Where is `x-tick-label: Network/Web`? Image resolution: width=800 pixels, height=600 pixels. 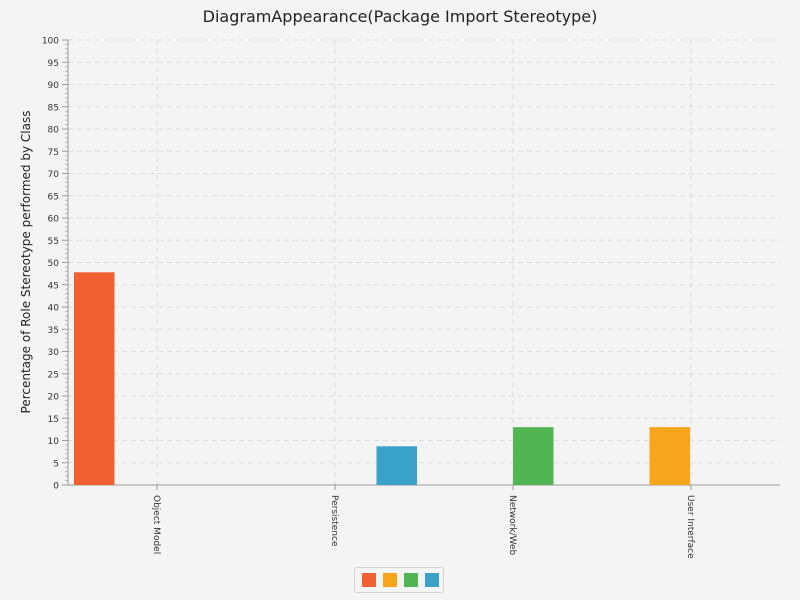
x-tick-label: Network/Web is located at coordinates (512, 525).